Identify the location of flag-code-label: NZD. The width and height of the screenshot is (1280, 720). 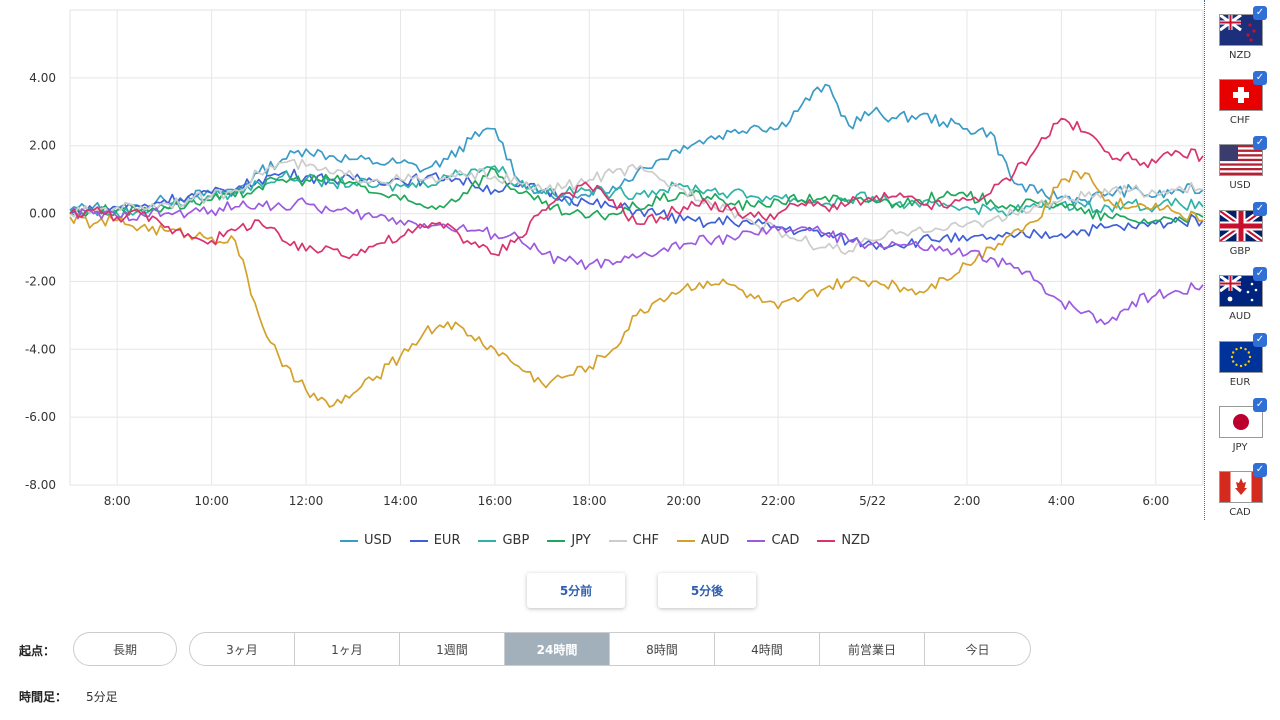
(1240, 55).